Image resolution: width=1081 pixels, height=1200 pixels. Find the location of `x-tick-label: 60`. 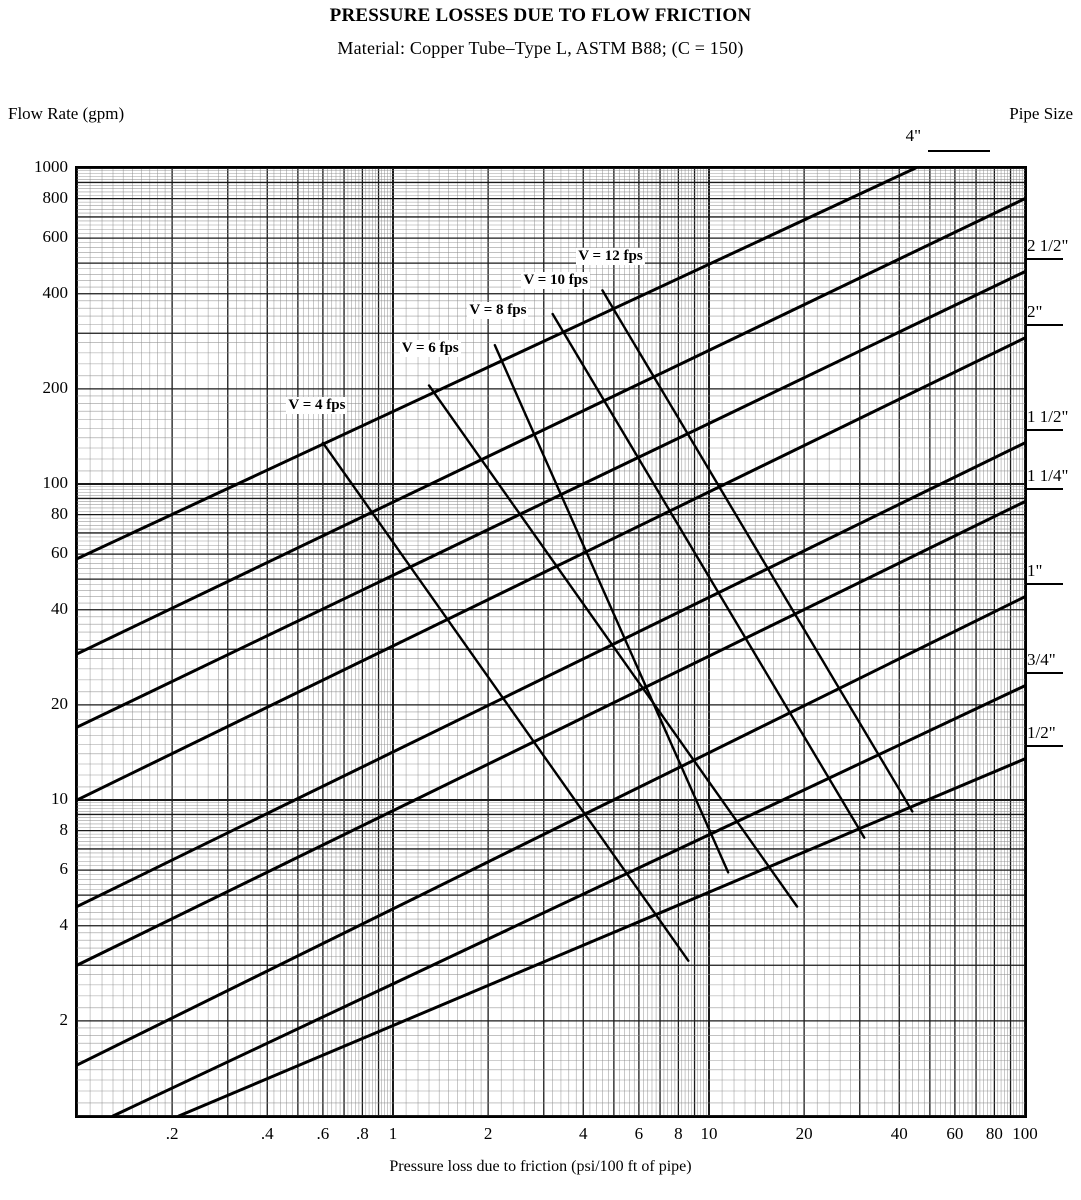

x-tick-label: 60 is located at coordinates (955, 1133).